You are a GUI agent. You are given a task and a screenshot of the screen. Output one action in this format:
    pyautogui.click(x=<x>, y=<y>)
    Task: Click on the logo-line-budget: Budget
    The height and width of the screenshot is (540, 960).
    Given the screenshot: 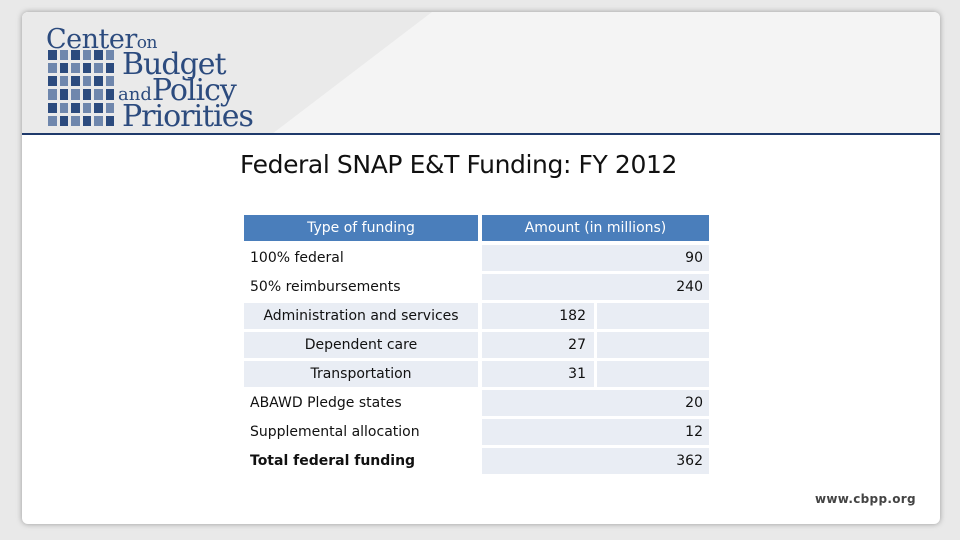 What is the action you would take?
    pyautogui.click(x=174, y=64)
    